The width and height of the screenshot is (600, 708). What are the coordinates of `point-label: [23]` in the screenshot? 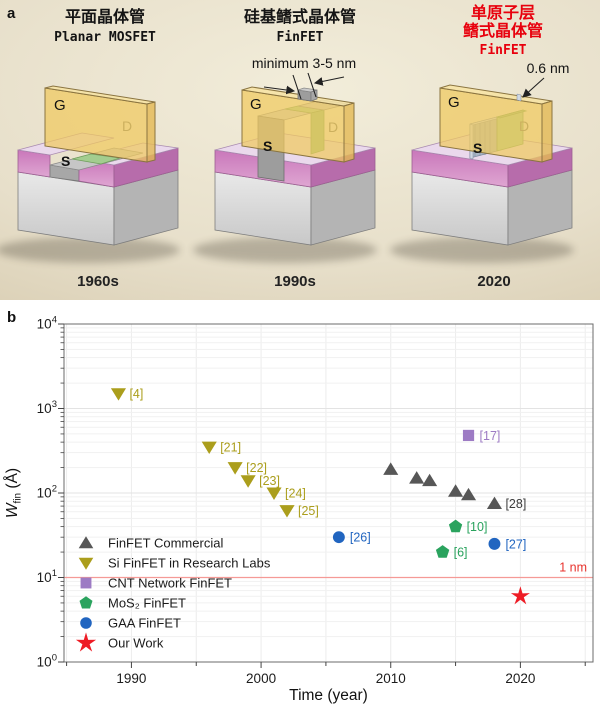 It's located at (269, 481).